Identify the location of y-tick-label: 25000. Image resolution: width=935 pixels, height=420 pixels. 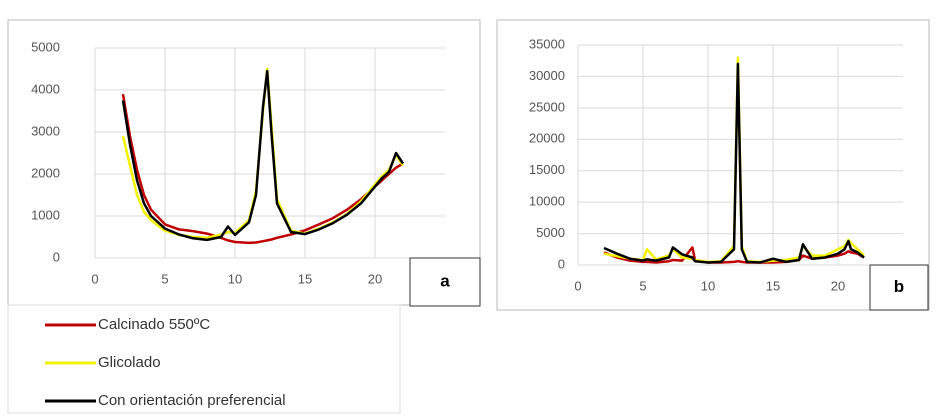
(547, 106).